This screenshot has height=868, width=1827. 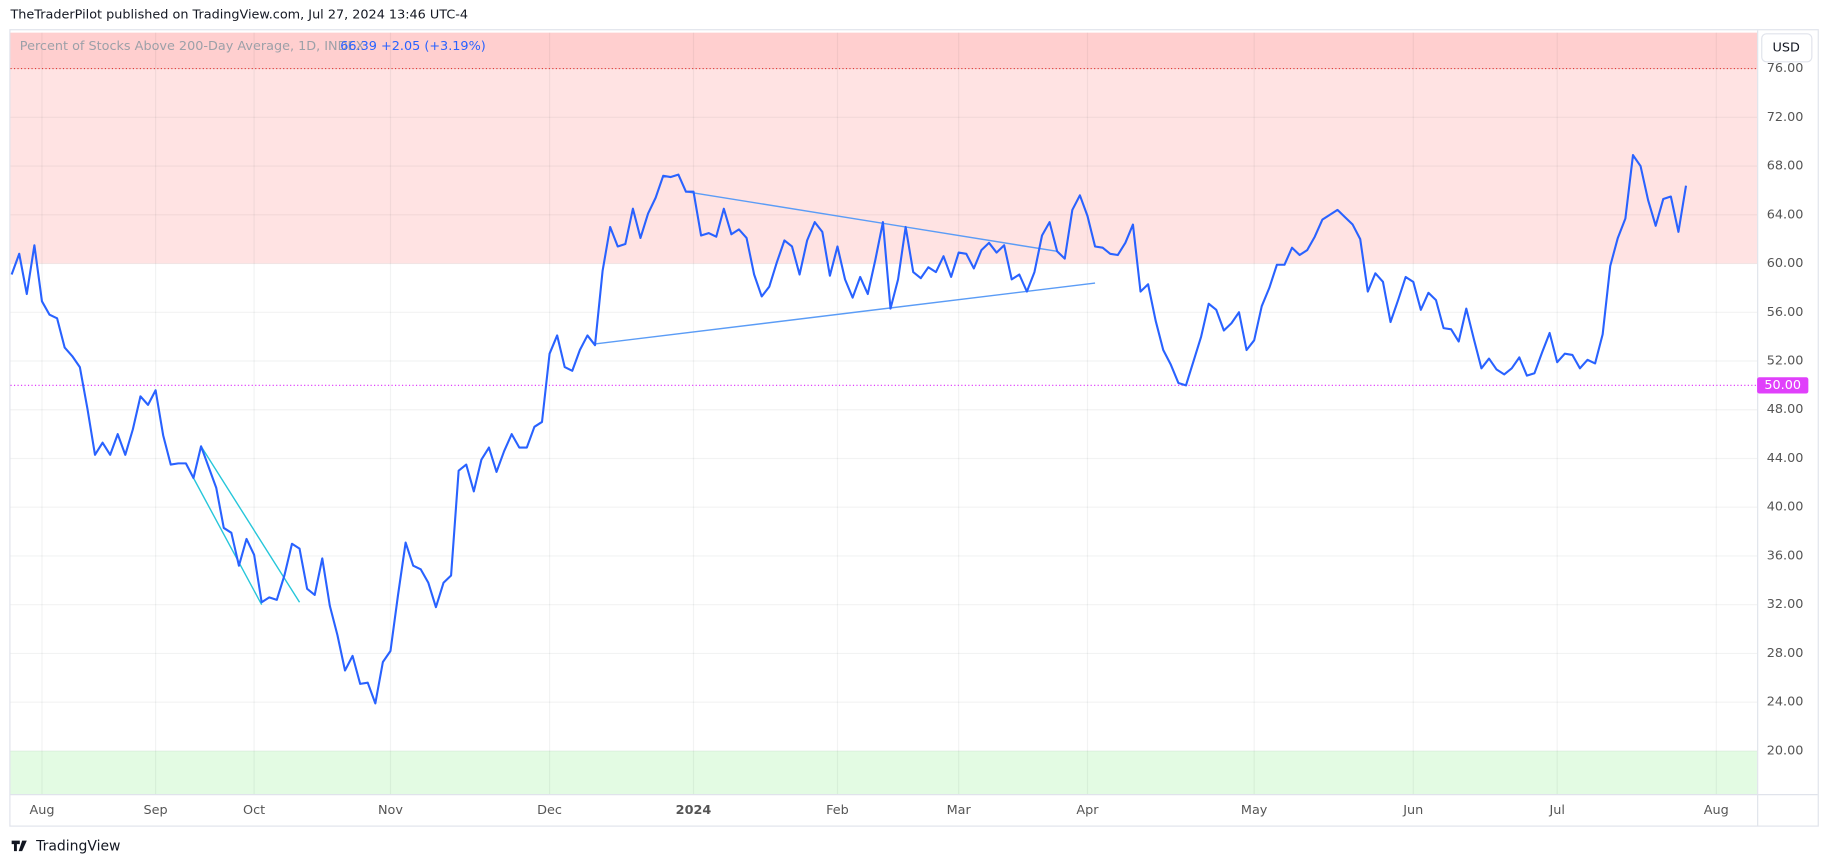 What do you see at coordinates (358, 46) in the screenshot?
I see `legend-last-value: 66.39` at bounding box center [358, 46].